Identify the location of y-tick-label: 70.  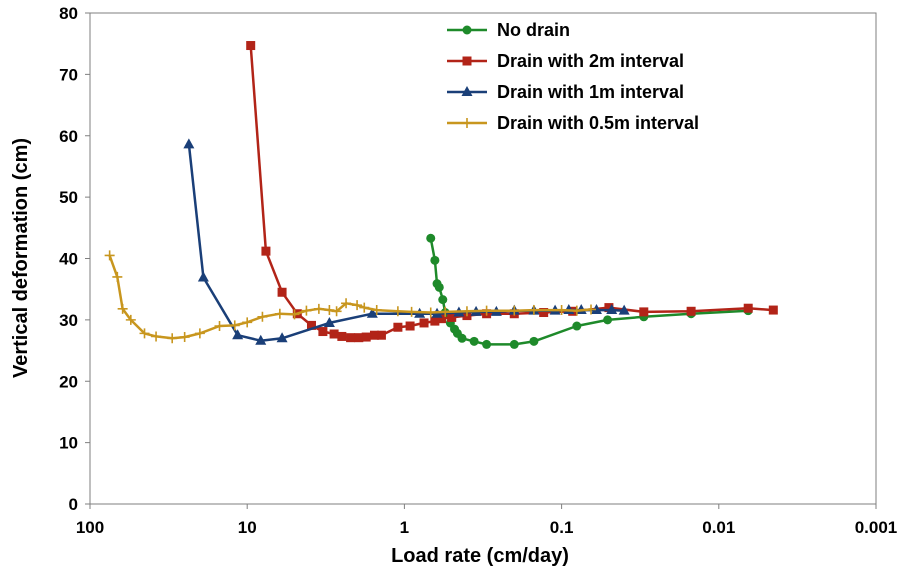
(68, 74).